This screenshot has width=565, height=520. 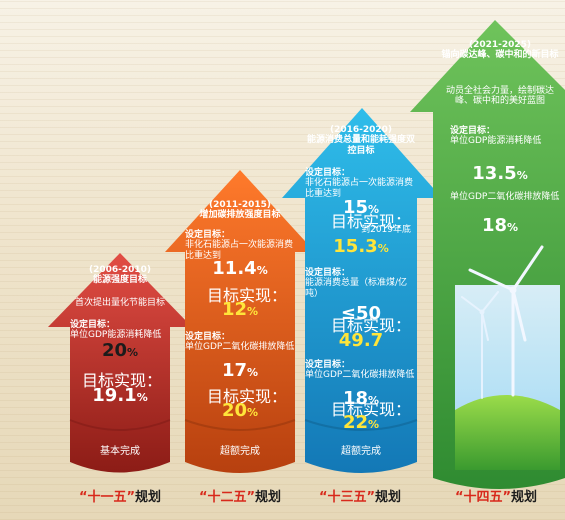 I want to click on plan3-item1-target: 15%, so click(x=361, y=208).